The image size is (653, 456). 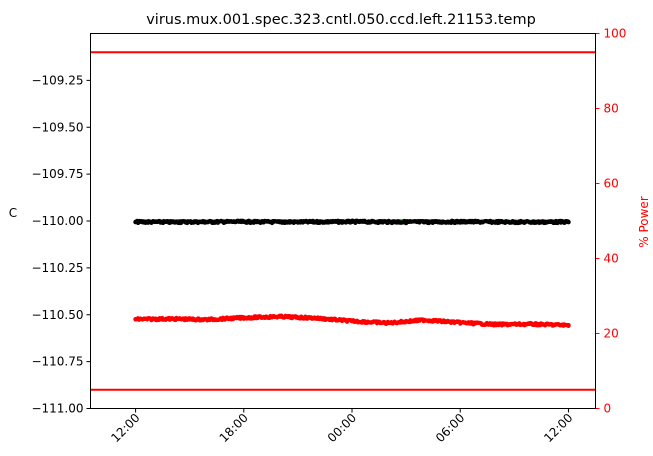 I want to click on left-tick-label: −109.25, so click(x=57, y=80).